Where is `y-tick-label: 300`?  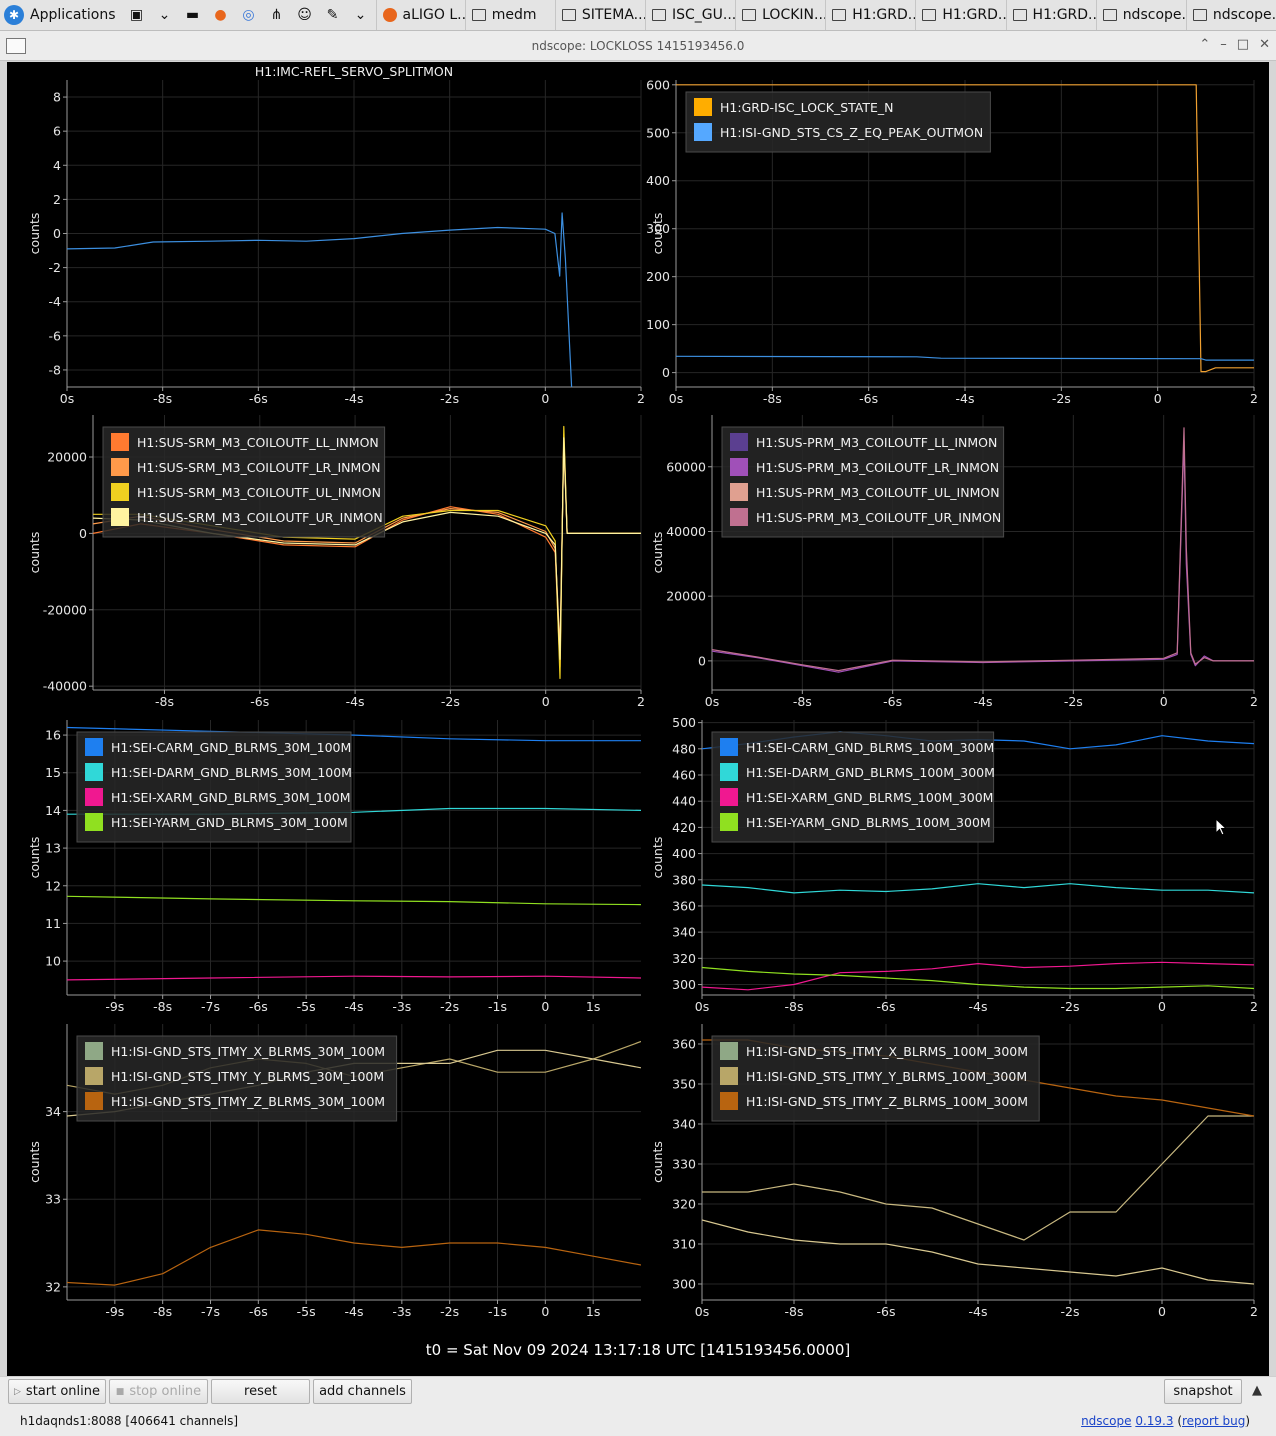 y-tick-label: 300 is located at coordinates (684, 1284).